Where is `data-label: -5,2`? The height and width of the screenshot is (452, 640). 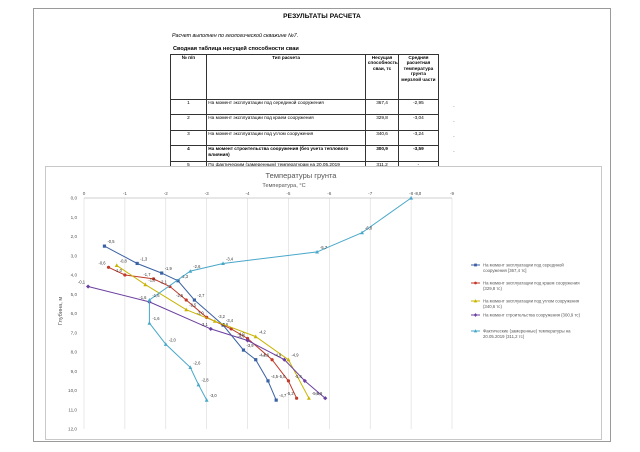 data-label: -5,2 is located at coordinates (291, 393).